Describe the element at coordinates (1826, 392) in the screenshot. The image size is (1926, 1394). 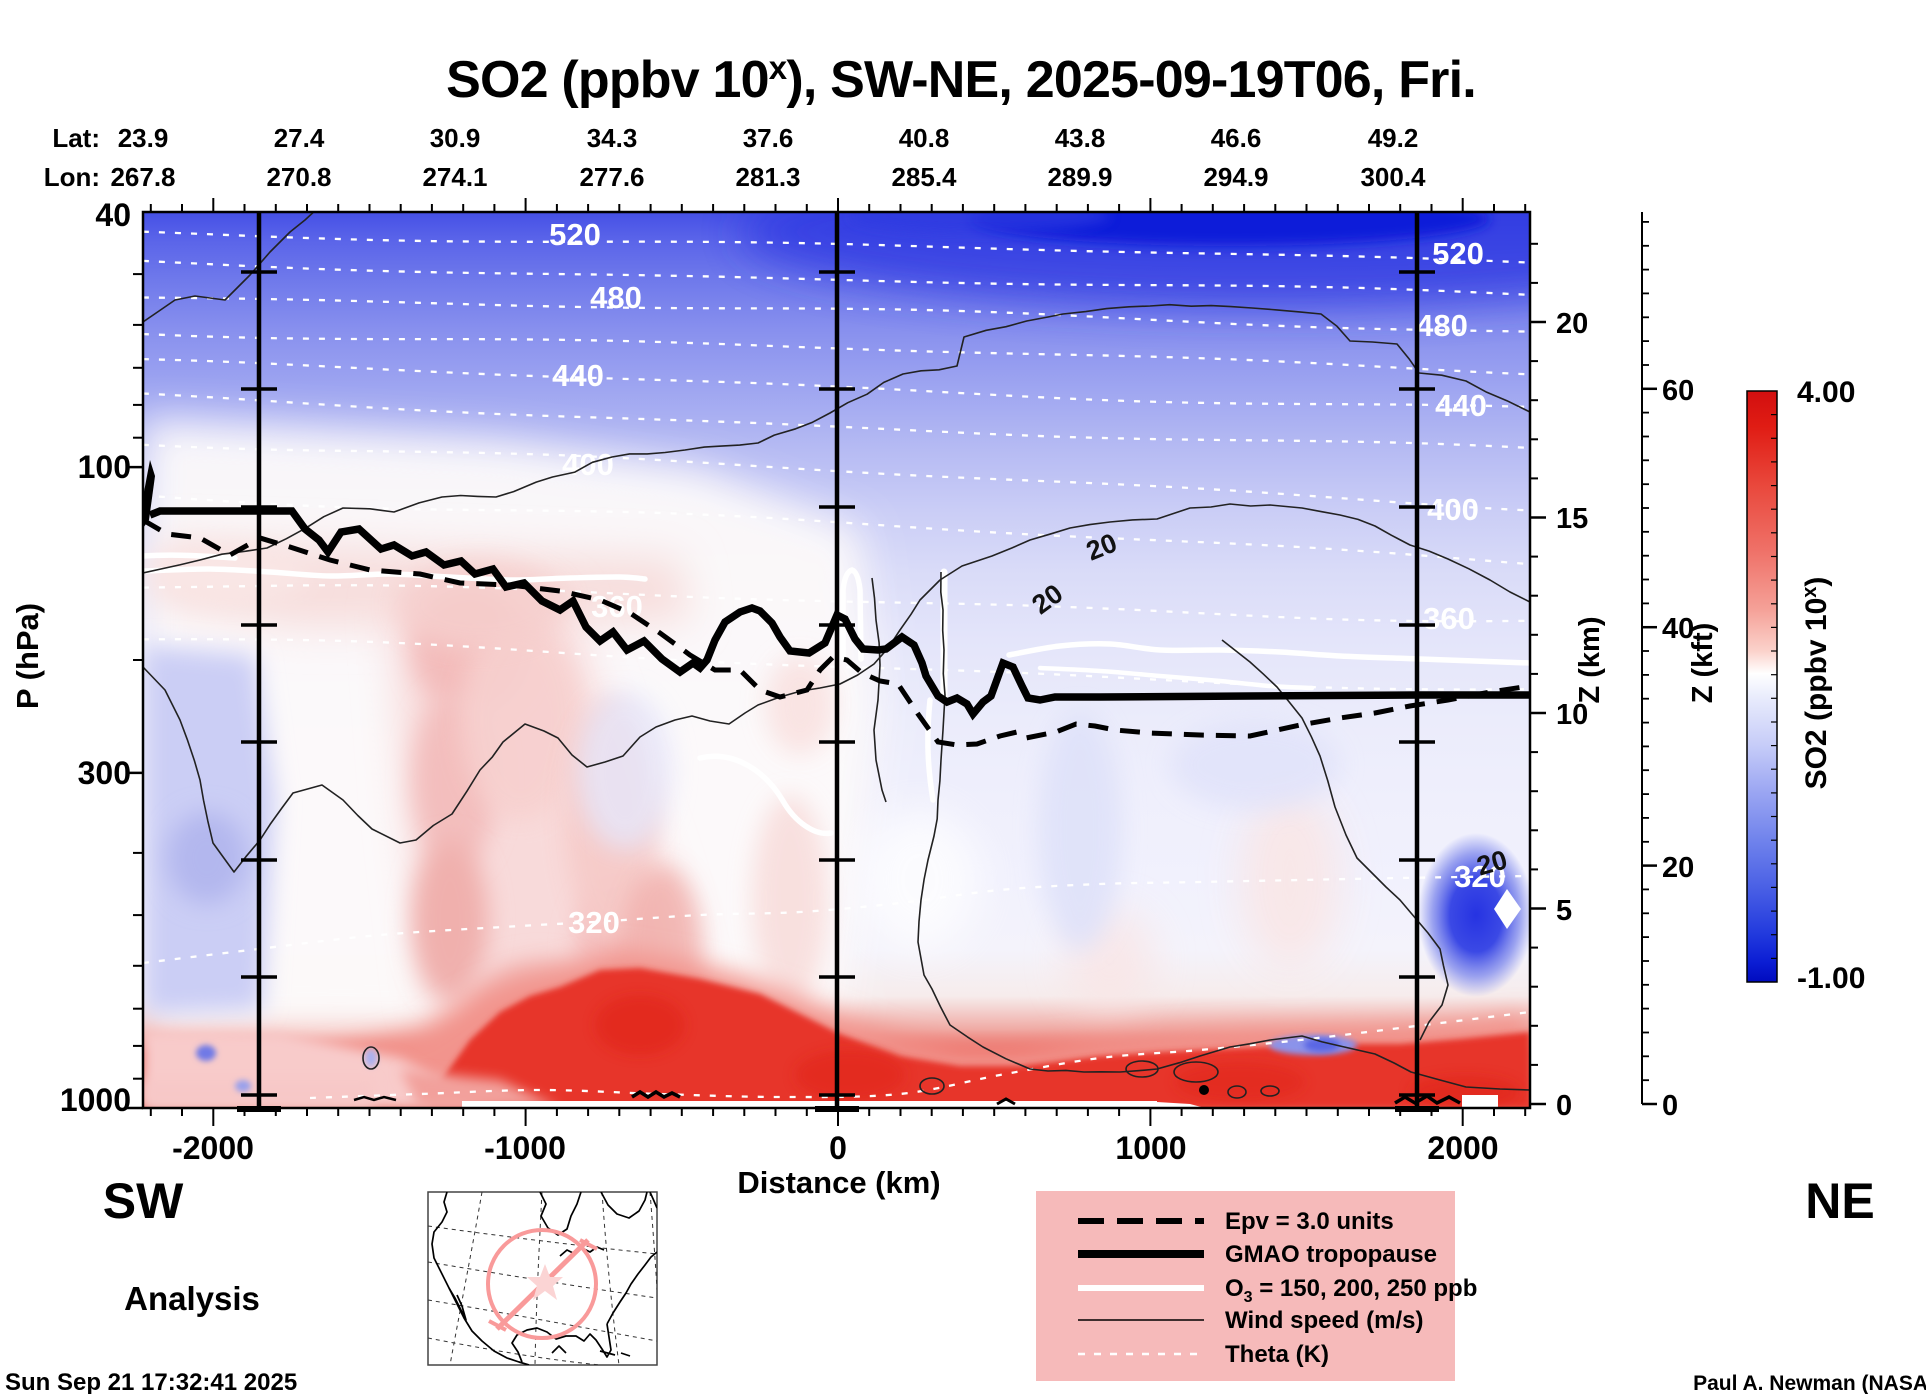
I see `svg-text: 4.00` at that location.